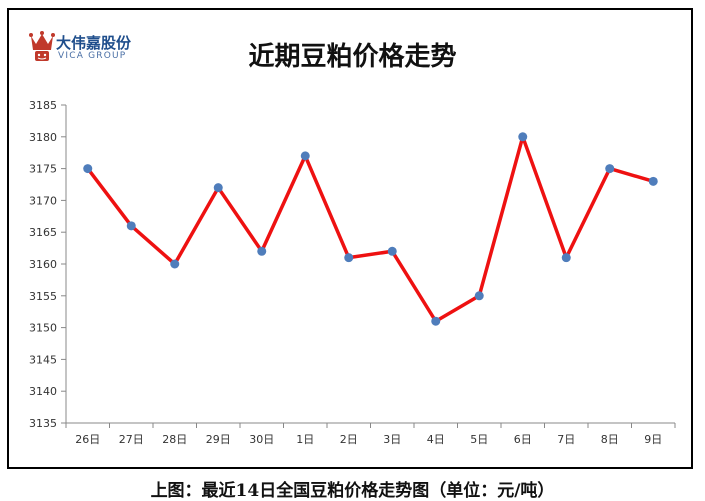 This screenshot has width=705, height=501. Describe the element at coordinates (352, 491) in the screenshot. I see `chart-caption: 上图：最近14日全国豆粕价格走势图（单位：元/吨）` at that location.